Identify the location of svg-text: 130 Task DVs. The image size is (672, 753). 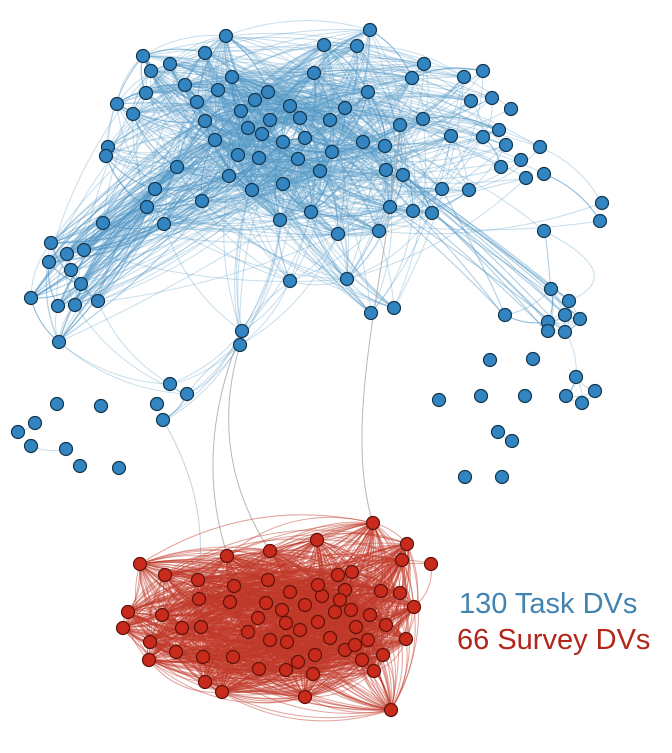
(548, 604).